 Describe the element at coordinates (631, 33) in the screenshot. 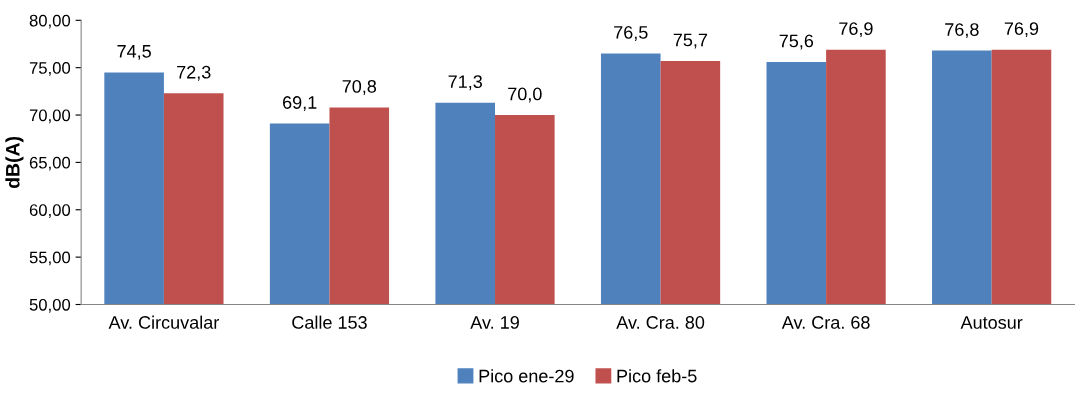

I see `data-label: 76,5` at that location.